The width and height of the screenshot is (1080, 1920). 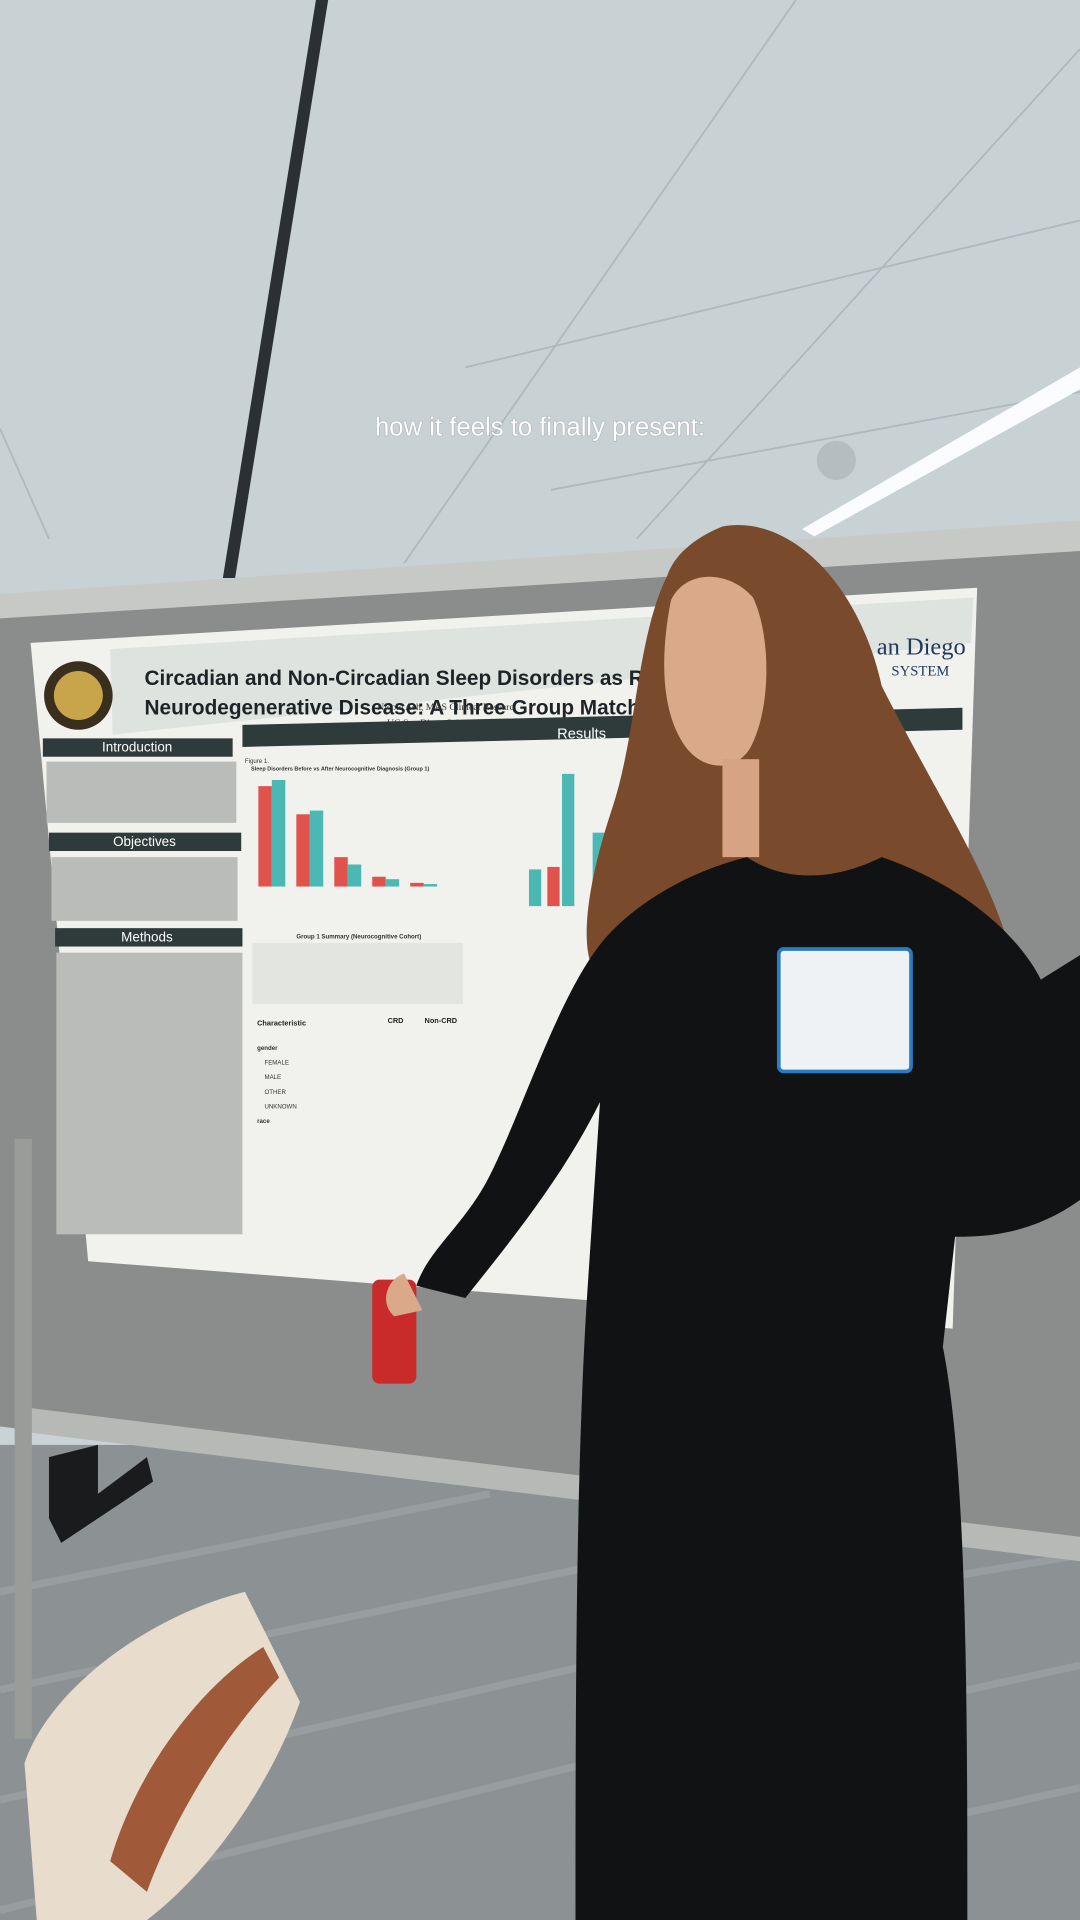 I want to click on table-row-label: MALE, so click(x=272, y=1077).